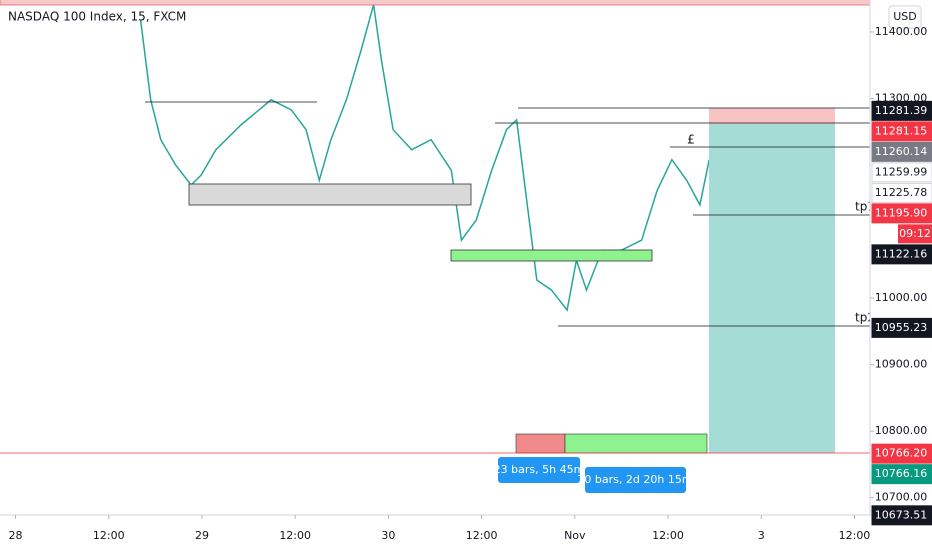 The height and width of the screenshot is (550, 932). I want to click on x-tick-label: 30, so click(388, 535).